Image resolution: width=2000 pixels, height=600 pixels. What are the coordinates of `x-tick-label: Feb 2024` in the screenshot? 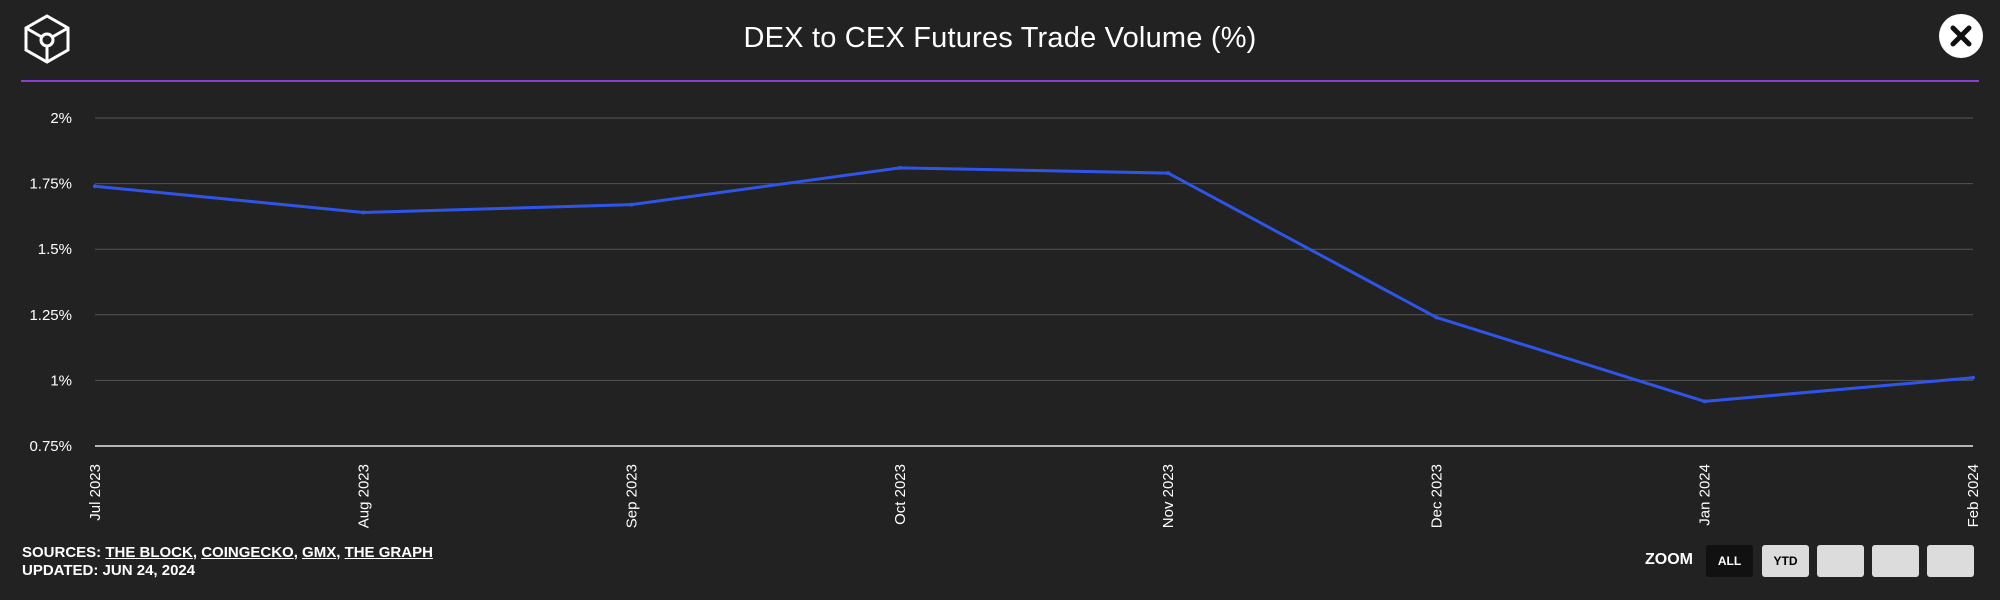 It's located at (1973, 495).